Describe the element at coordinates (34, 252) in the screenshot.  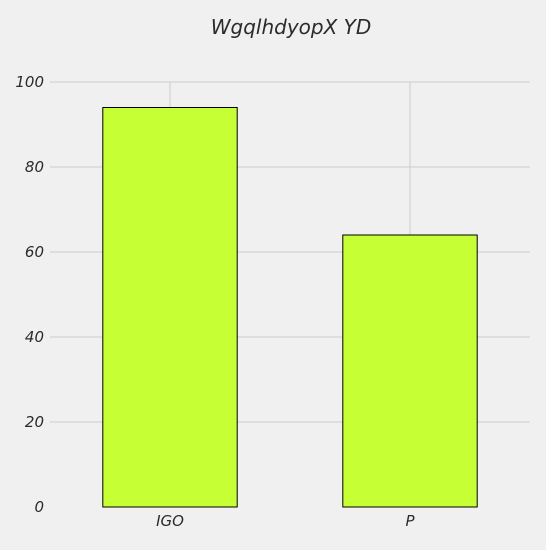
I see `y-tick-label: 60` at that location.